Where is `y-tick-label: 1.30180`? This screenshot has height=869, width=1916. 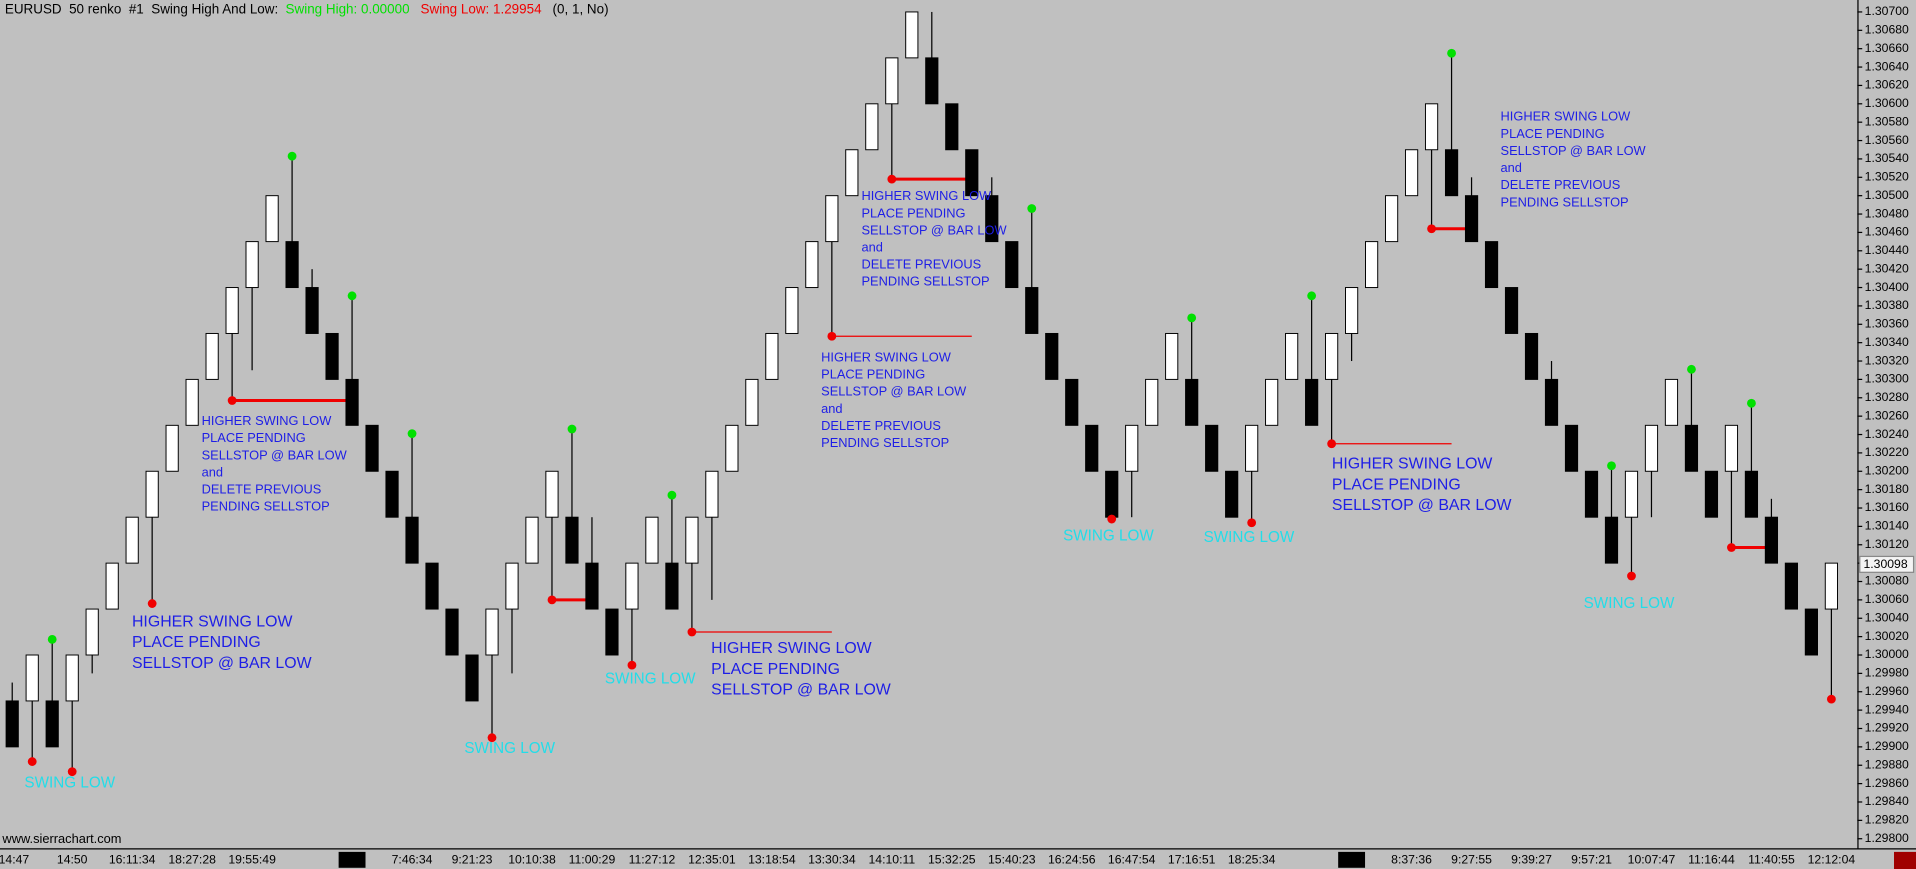 y-tick-label: 1.30180 is located at coordinates (1887, 489).